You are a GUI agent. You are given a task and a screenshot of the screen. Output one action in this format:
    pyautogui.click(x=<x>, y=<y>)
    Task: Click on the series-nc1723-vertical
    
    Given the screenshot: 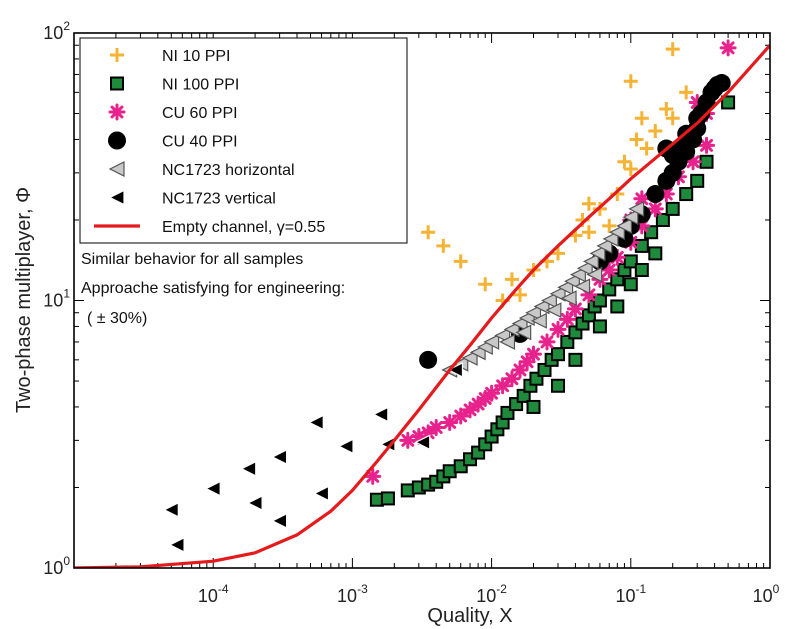 What is the action you would take?
    pyautogui.click(x=313, y=457)
    